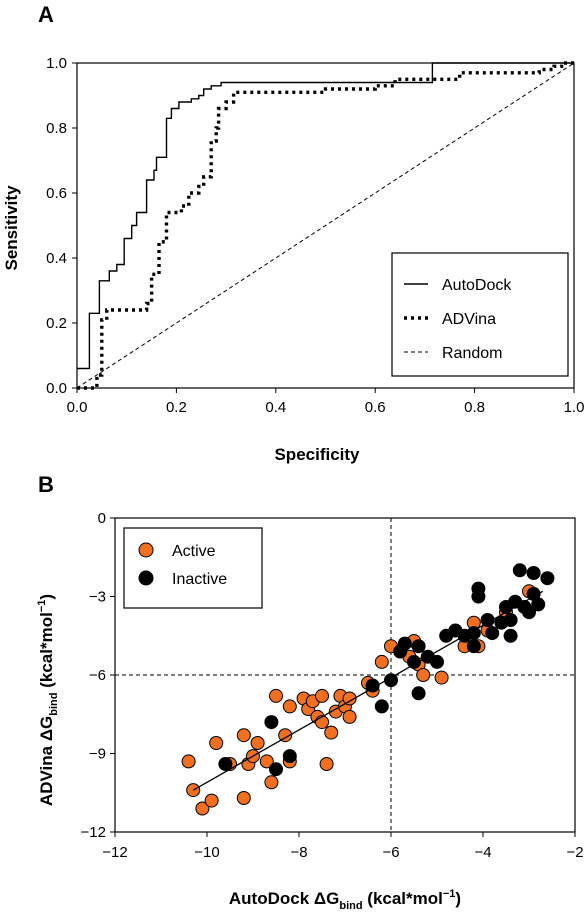 The width and height of the screenshot is (585, 914). What do you see at coordinates (56, 193) in the screenshot?
I see `roc-y-tick-label: 0.6` at bounding box center [56, 193].